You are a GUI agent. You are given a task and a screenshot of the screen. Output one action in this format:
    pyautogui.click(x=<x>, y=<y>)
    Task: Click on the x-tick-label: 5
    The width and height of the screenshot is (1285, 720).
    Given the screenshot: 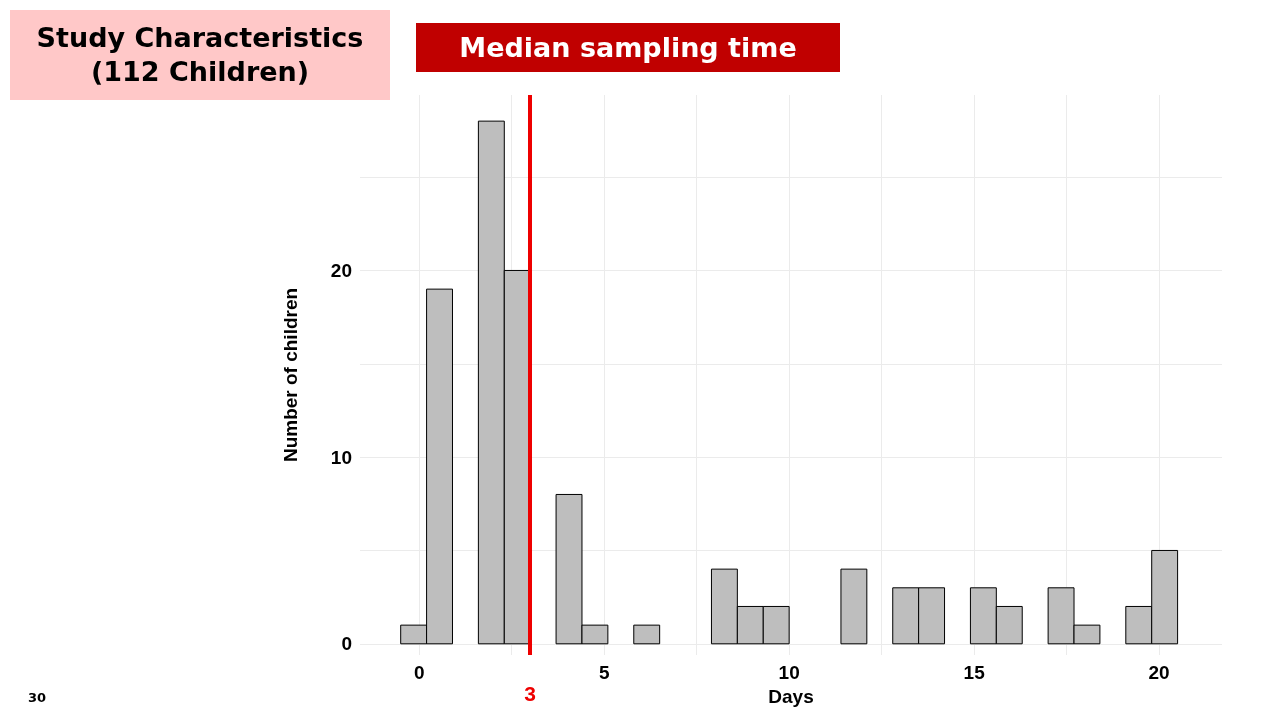 What is the action you would take?
    pyautogui.click(x=604, y=672)
    